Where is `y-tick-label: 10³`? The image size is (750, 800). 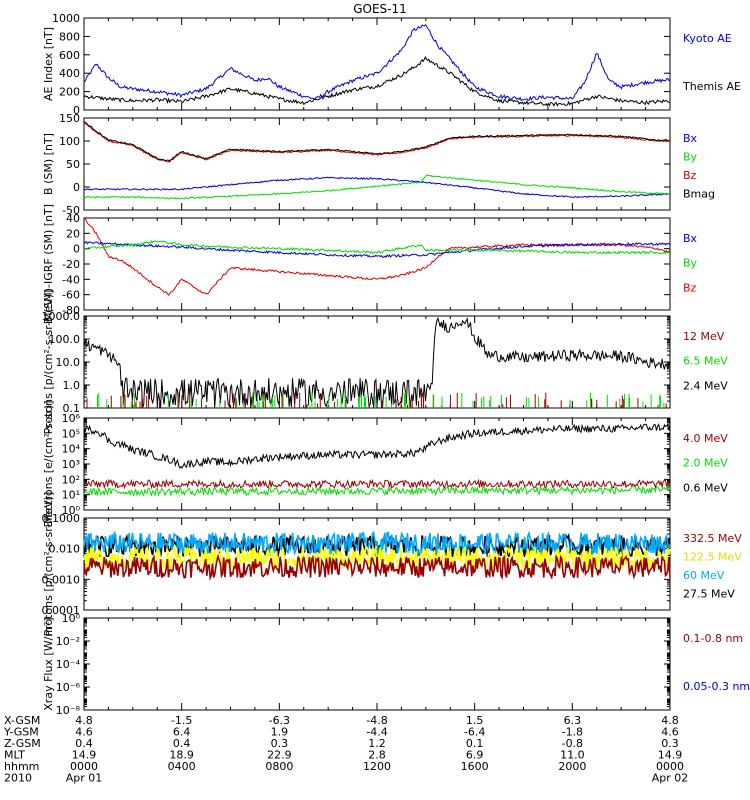 y-tick-label: 10³ is located at coordinates (71, 464).